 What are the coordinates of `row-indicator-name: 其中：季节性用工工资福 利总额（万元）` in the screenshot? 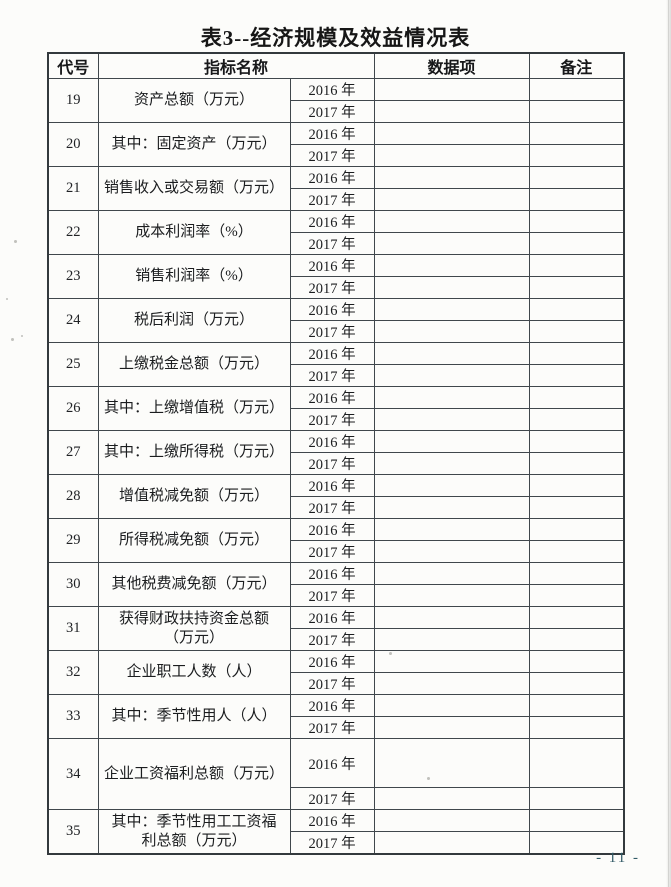 It's located at (194, 832).